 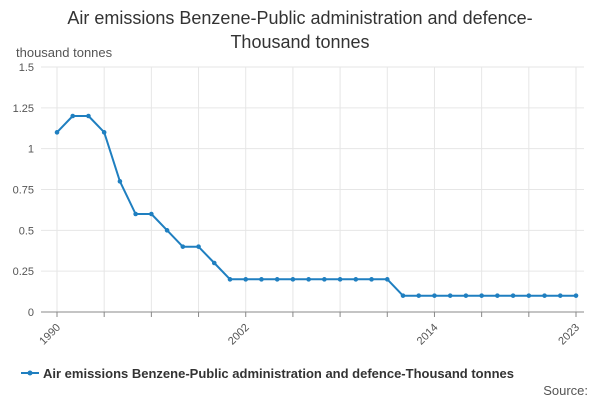 What do you see at coordinates (26, 231) in the screenshot?
I see `y-tick-label: 0.5` at bounding box center [26, 231].